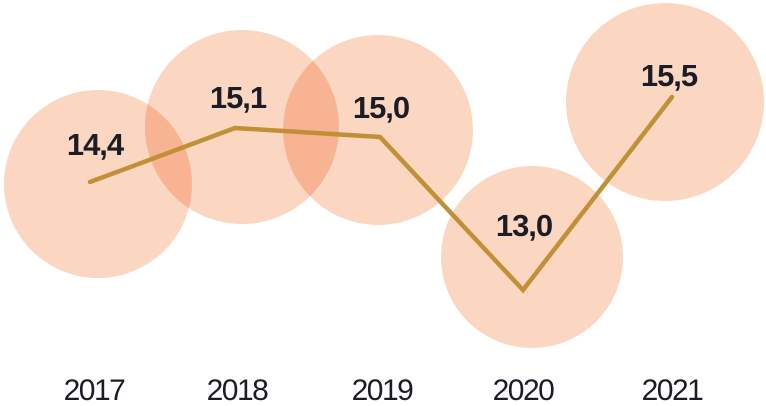 The width and height of the screenshot is (766, 406). I want to click on year-label-2021: 2021, so click(673, 390).